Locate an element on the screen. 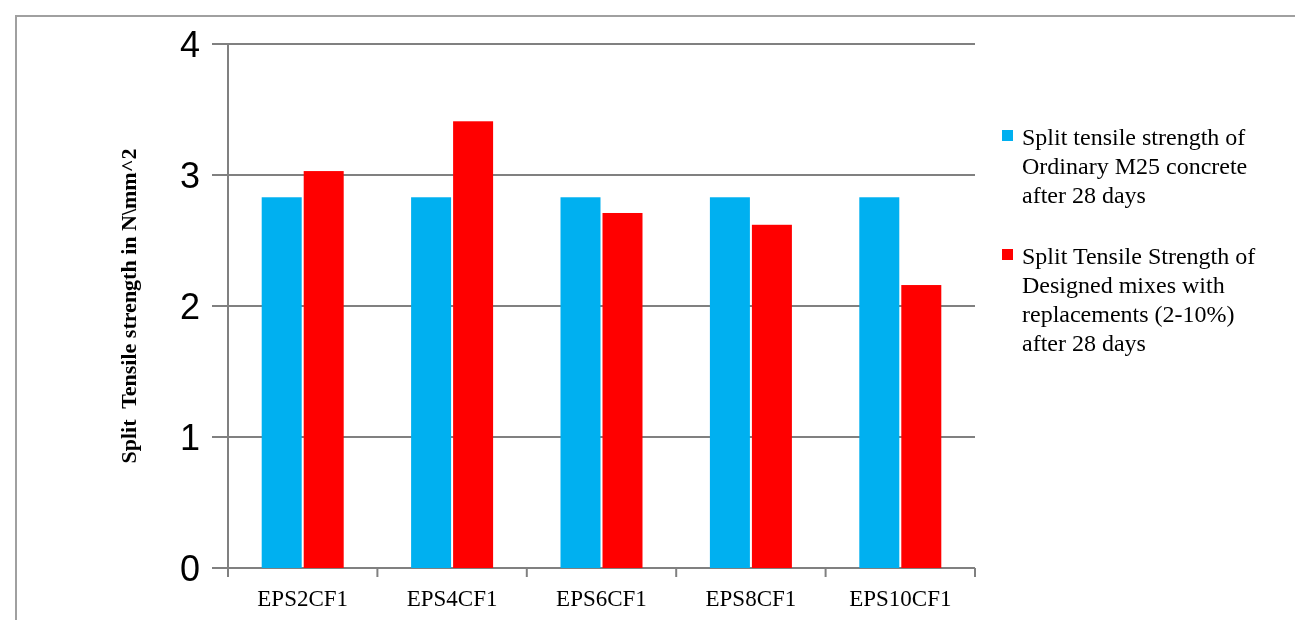  x-tick-label: EPS10CF1 is located at coordinates (900, 598).